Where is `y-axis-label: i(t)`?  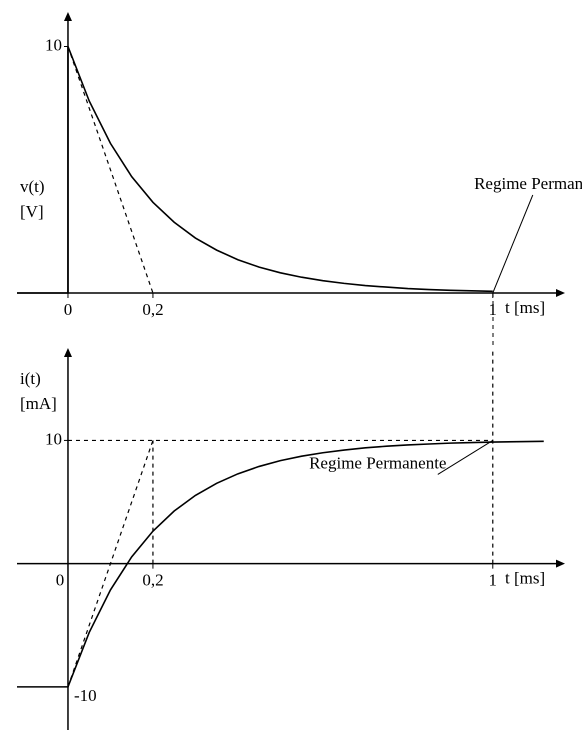
y-axis-label: i(t) is located at coordinates (30, 378).